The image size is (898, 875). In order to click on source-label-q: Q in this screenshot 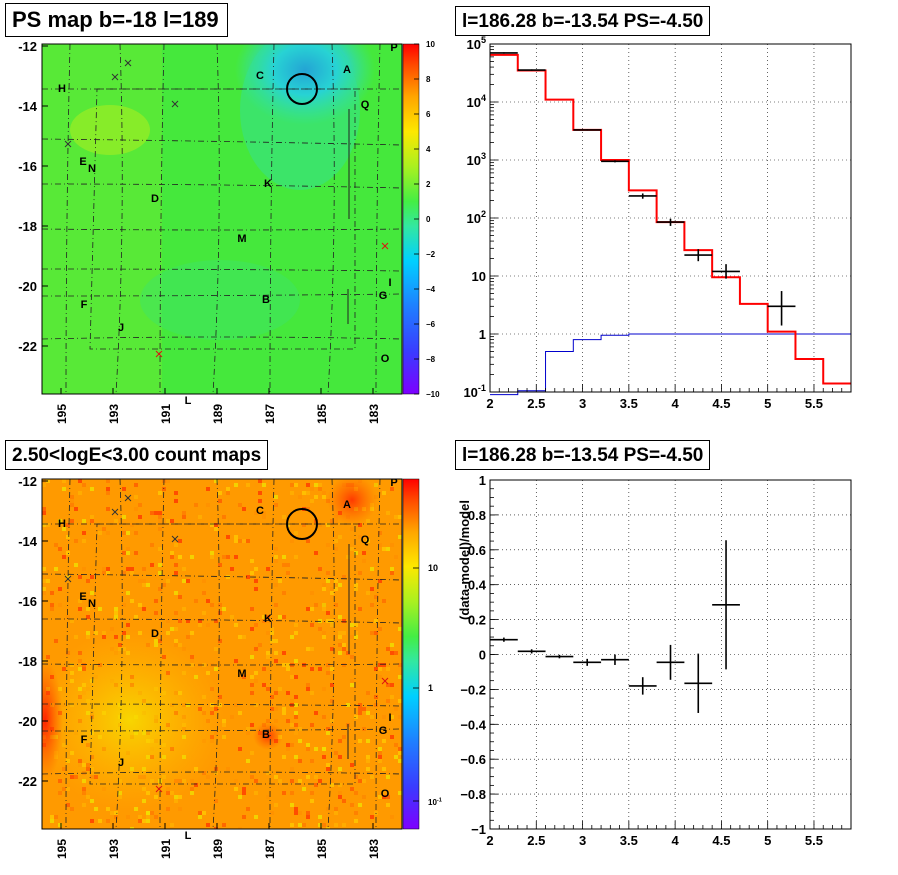, I will do `click(365, 540)`.